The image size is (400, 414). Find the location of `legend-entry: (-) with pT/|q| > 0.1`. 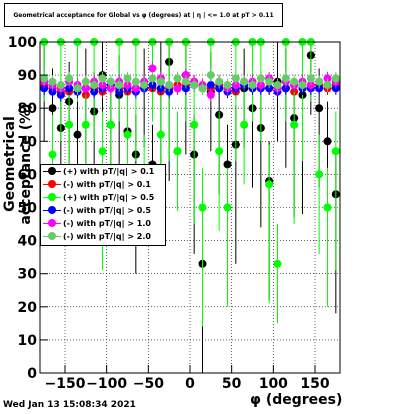

legend-entry: (-) with pT/|q| > 0.1 is located at coordinates (103, 184).